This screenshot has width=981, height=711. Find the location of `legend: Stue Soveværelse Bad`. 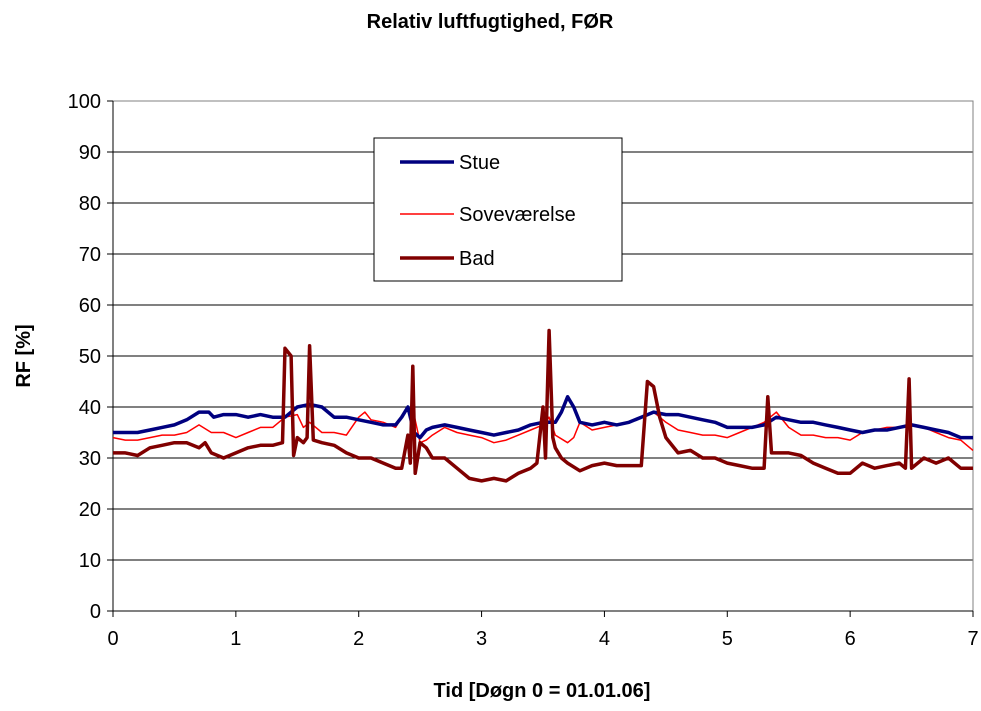

legend: Stue Soveværelse Bad is located at coordinates (498, 209).